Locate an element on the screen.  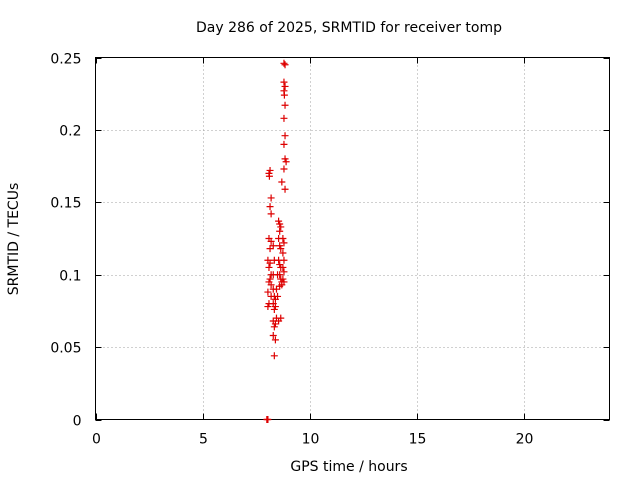
x-tick-label: 10 is located at coordinates (311, 440).